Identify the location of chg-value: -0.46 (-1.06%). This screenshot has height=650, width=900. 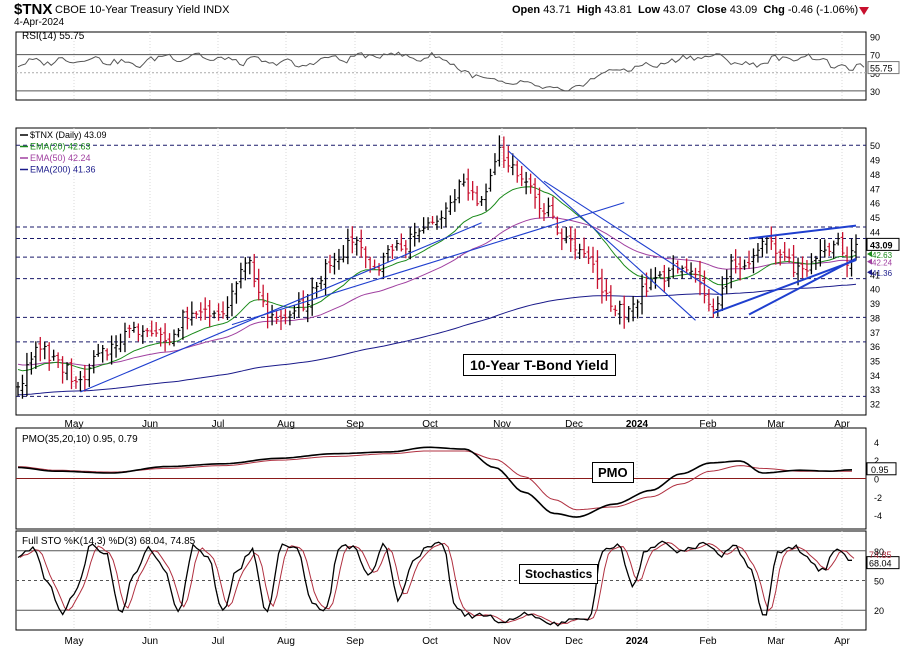
(823, 10).